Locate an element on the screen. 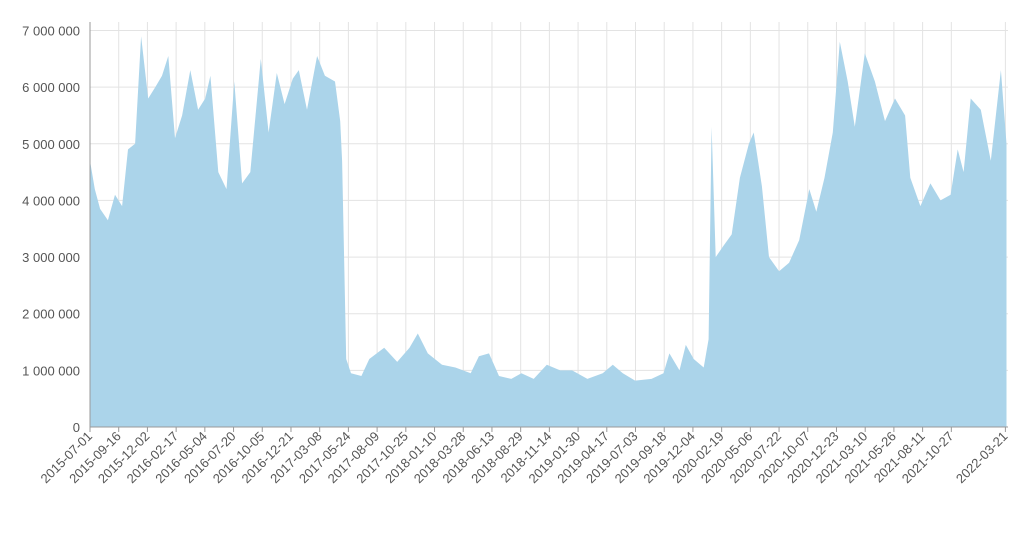 Image resolution: width=1024 pixels, height=538 pixels. y-tick-label: 5 000 000 is located at coordinates (51, 144).